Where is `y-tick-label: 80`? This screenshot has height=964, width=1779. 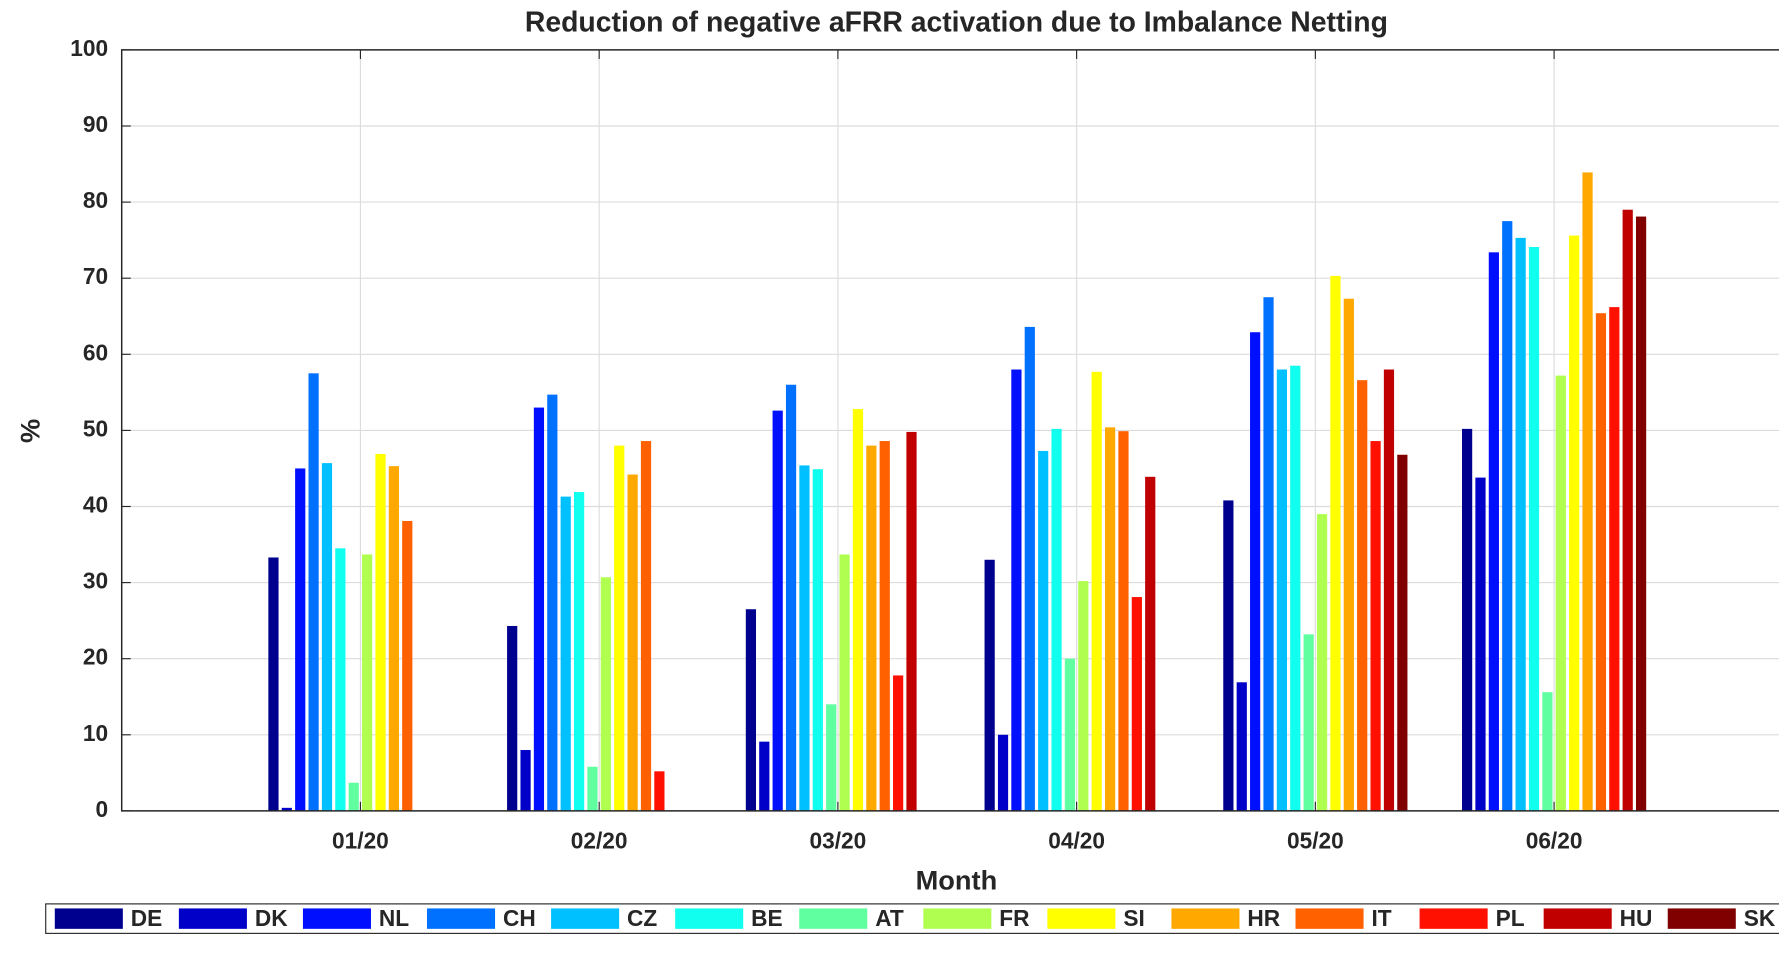
y-tick-label: 80 is located at coordinates (95, 200).